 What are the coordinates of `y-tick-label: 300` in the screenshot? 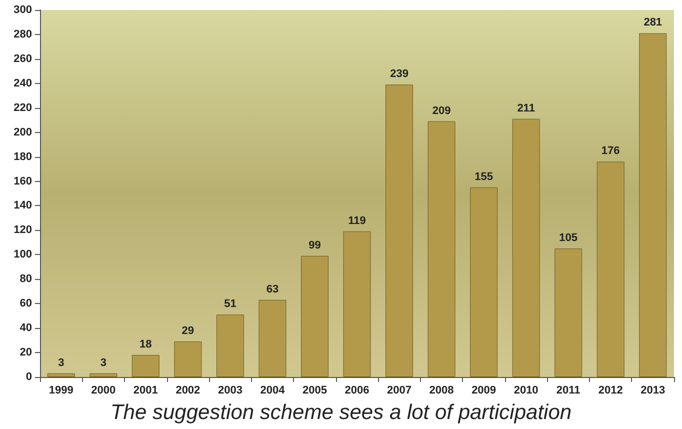 It's located at (23, 10).